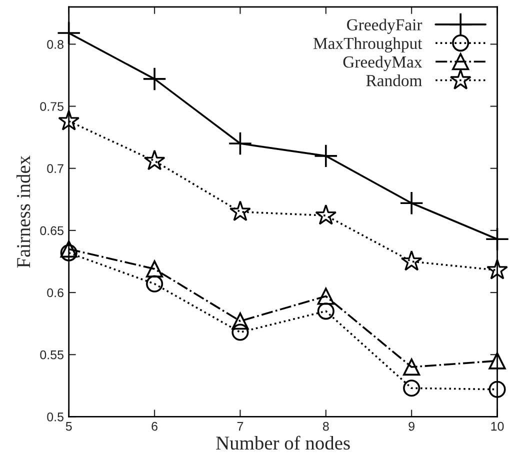  Describe the element at coordinates (52, 106) in the screenshot. I see `y-tick-label: 0.75` at that location.